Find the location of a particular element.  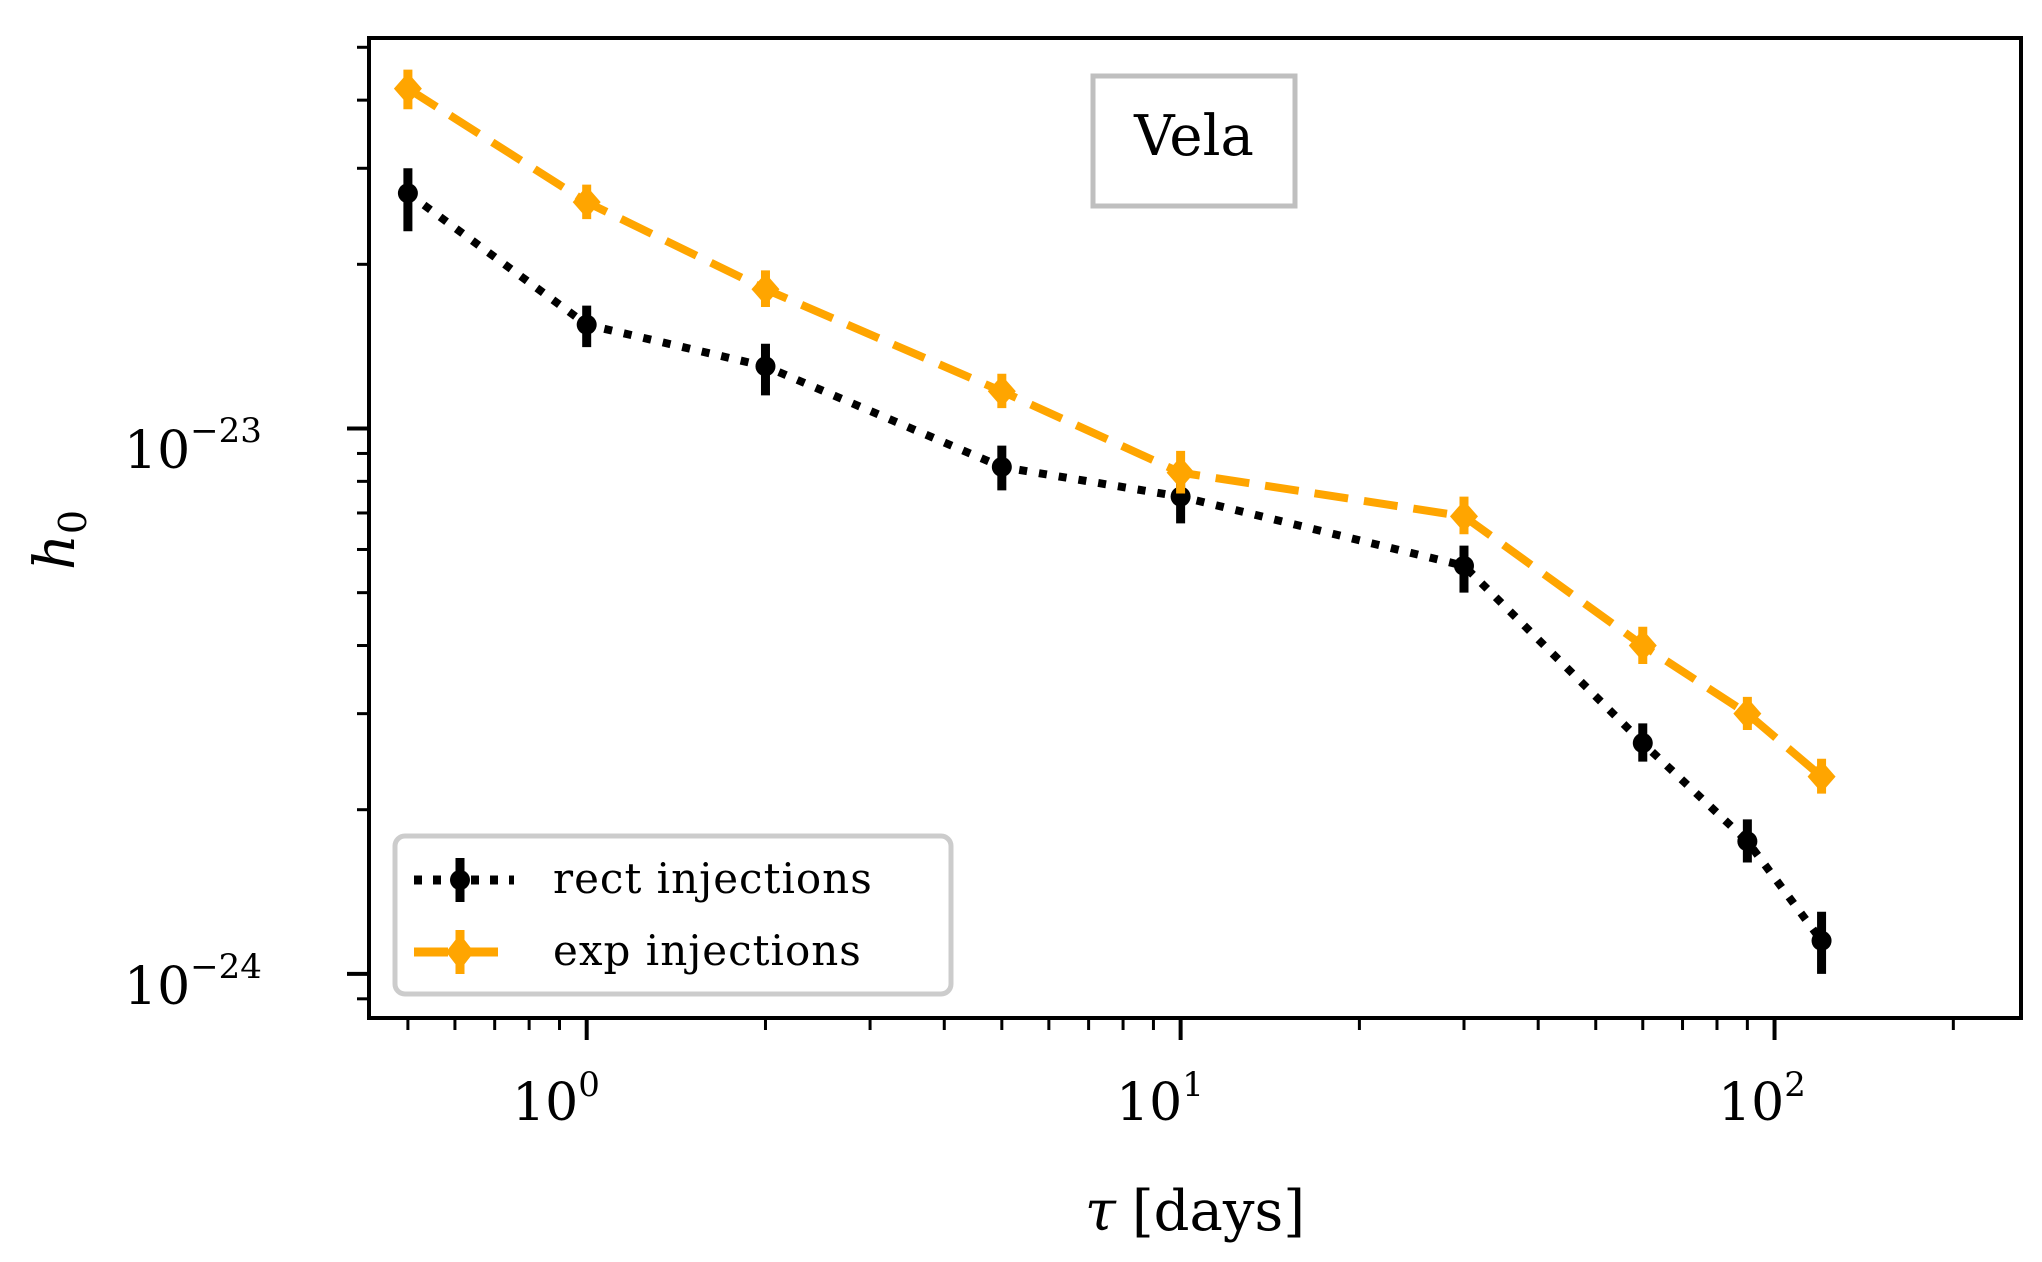

x-tick-labels: 10⁰ 10¹ 10² is located at coordinates (1159, 1099).